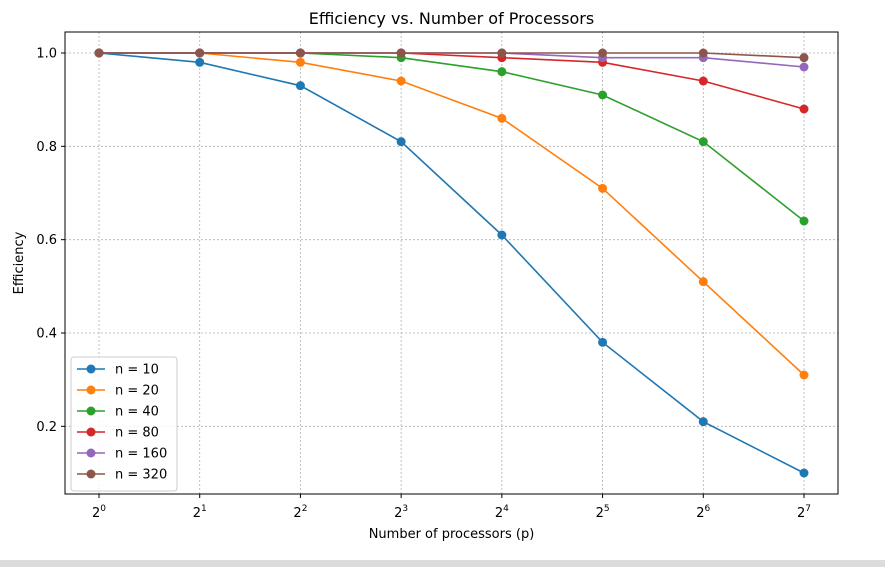 This screenshot has width=885, height=567. Describe the element at coordinates (442, 563) in the screenshot. I see `bottom-scrollbar` at that location.